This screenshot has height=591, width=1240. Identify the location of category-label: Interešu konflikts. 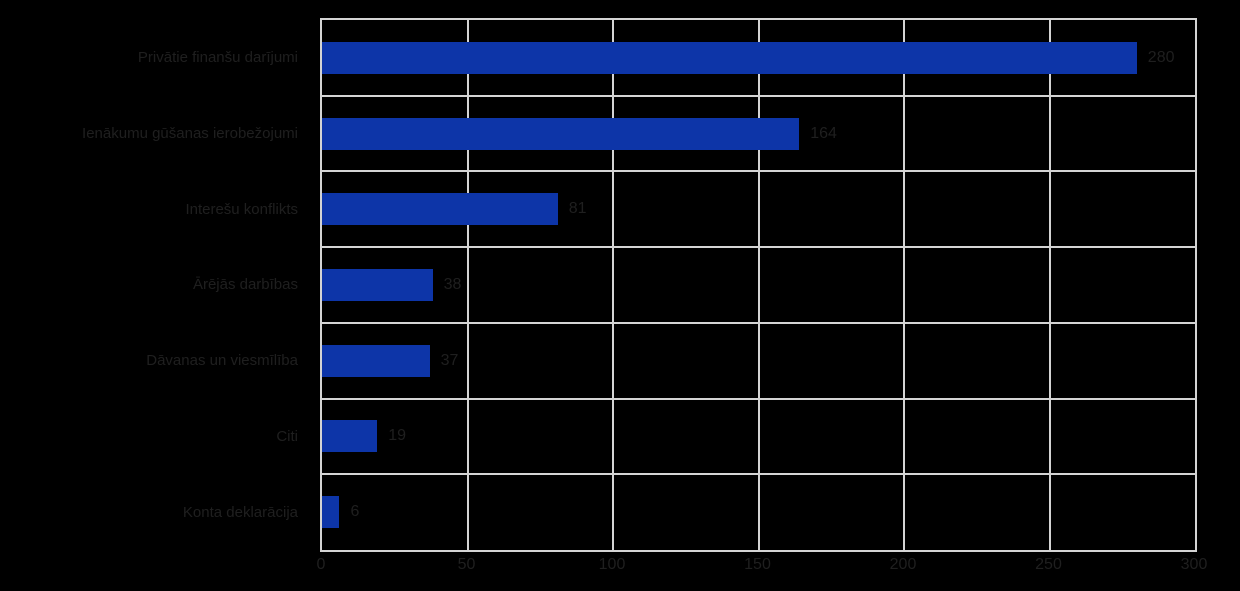
(241, 209).